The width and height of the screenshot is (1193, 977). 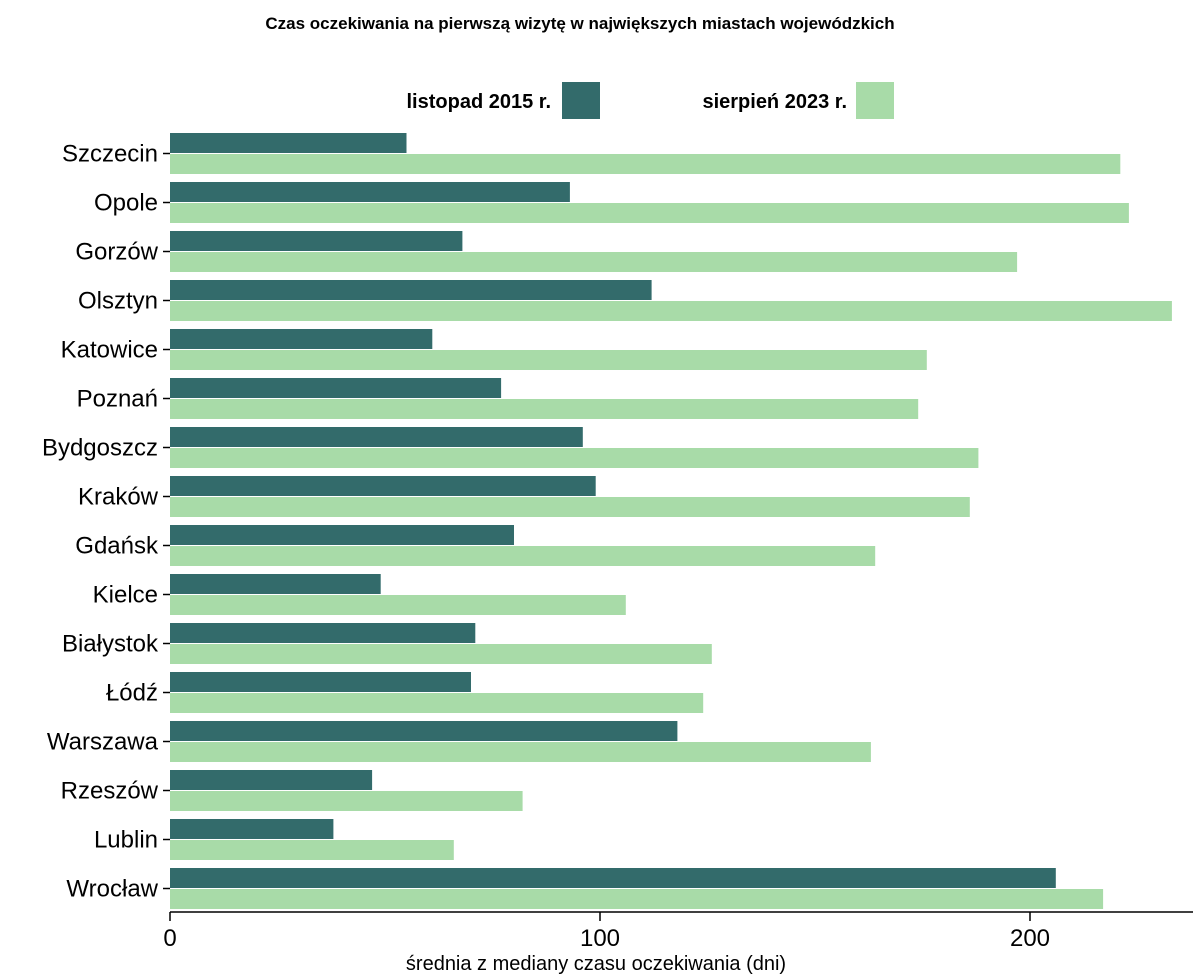 I want to click on legend: listopad 2015 r. sierpień 2023 r., so click(x=650, y=100).